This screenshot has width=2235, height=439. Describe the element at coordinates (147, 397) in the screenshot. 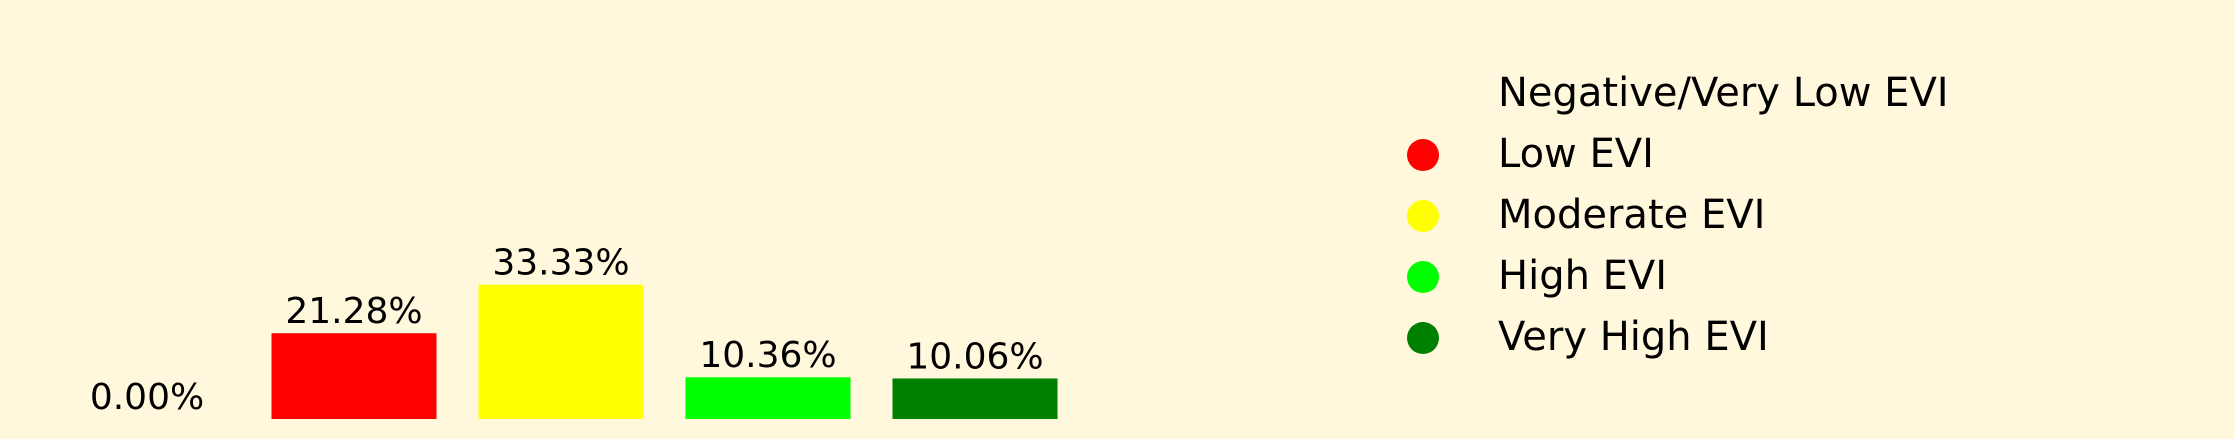

I see `value-label-1: 0.00%` at that location.